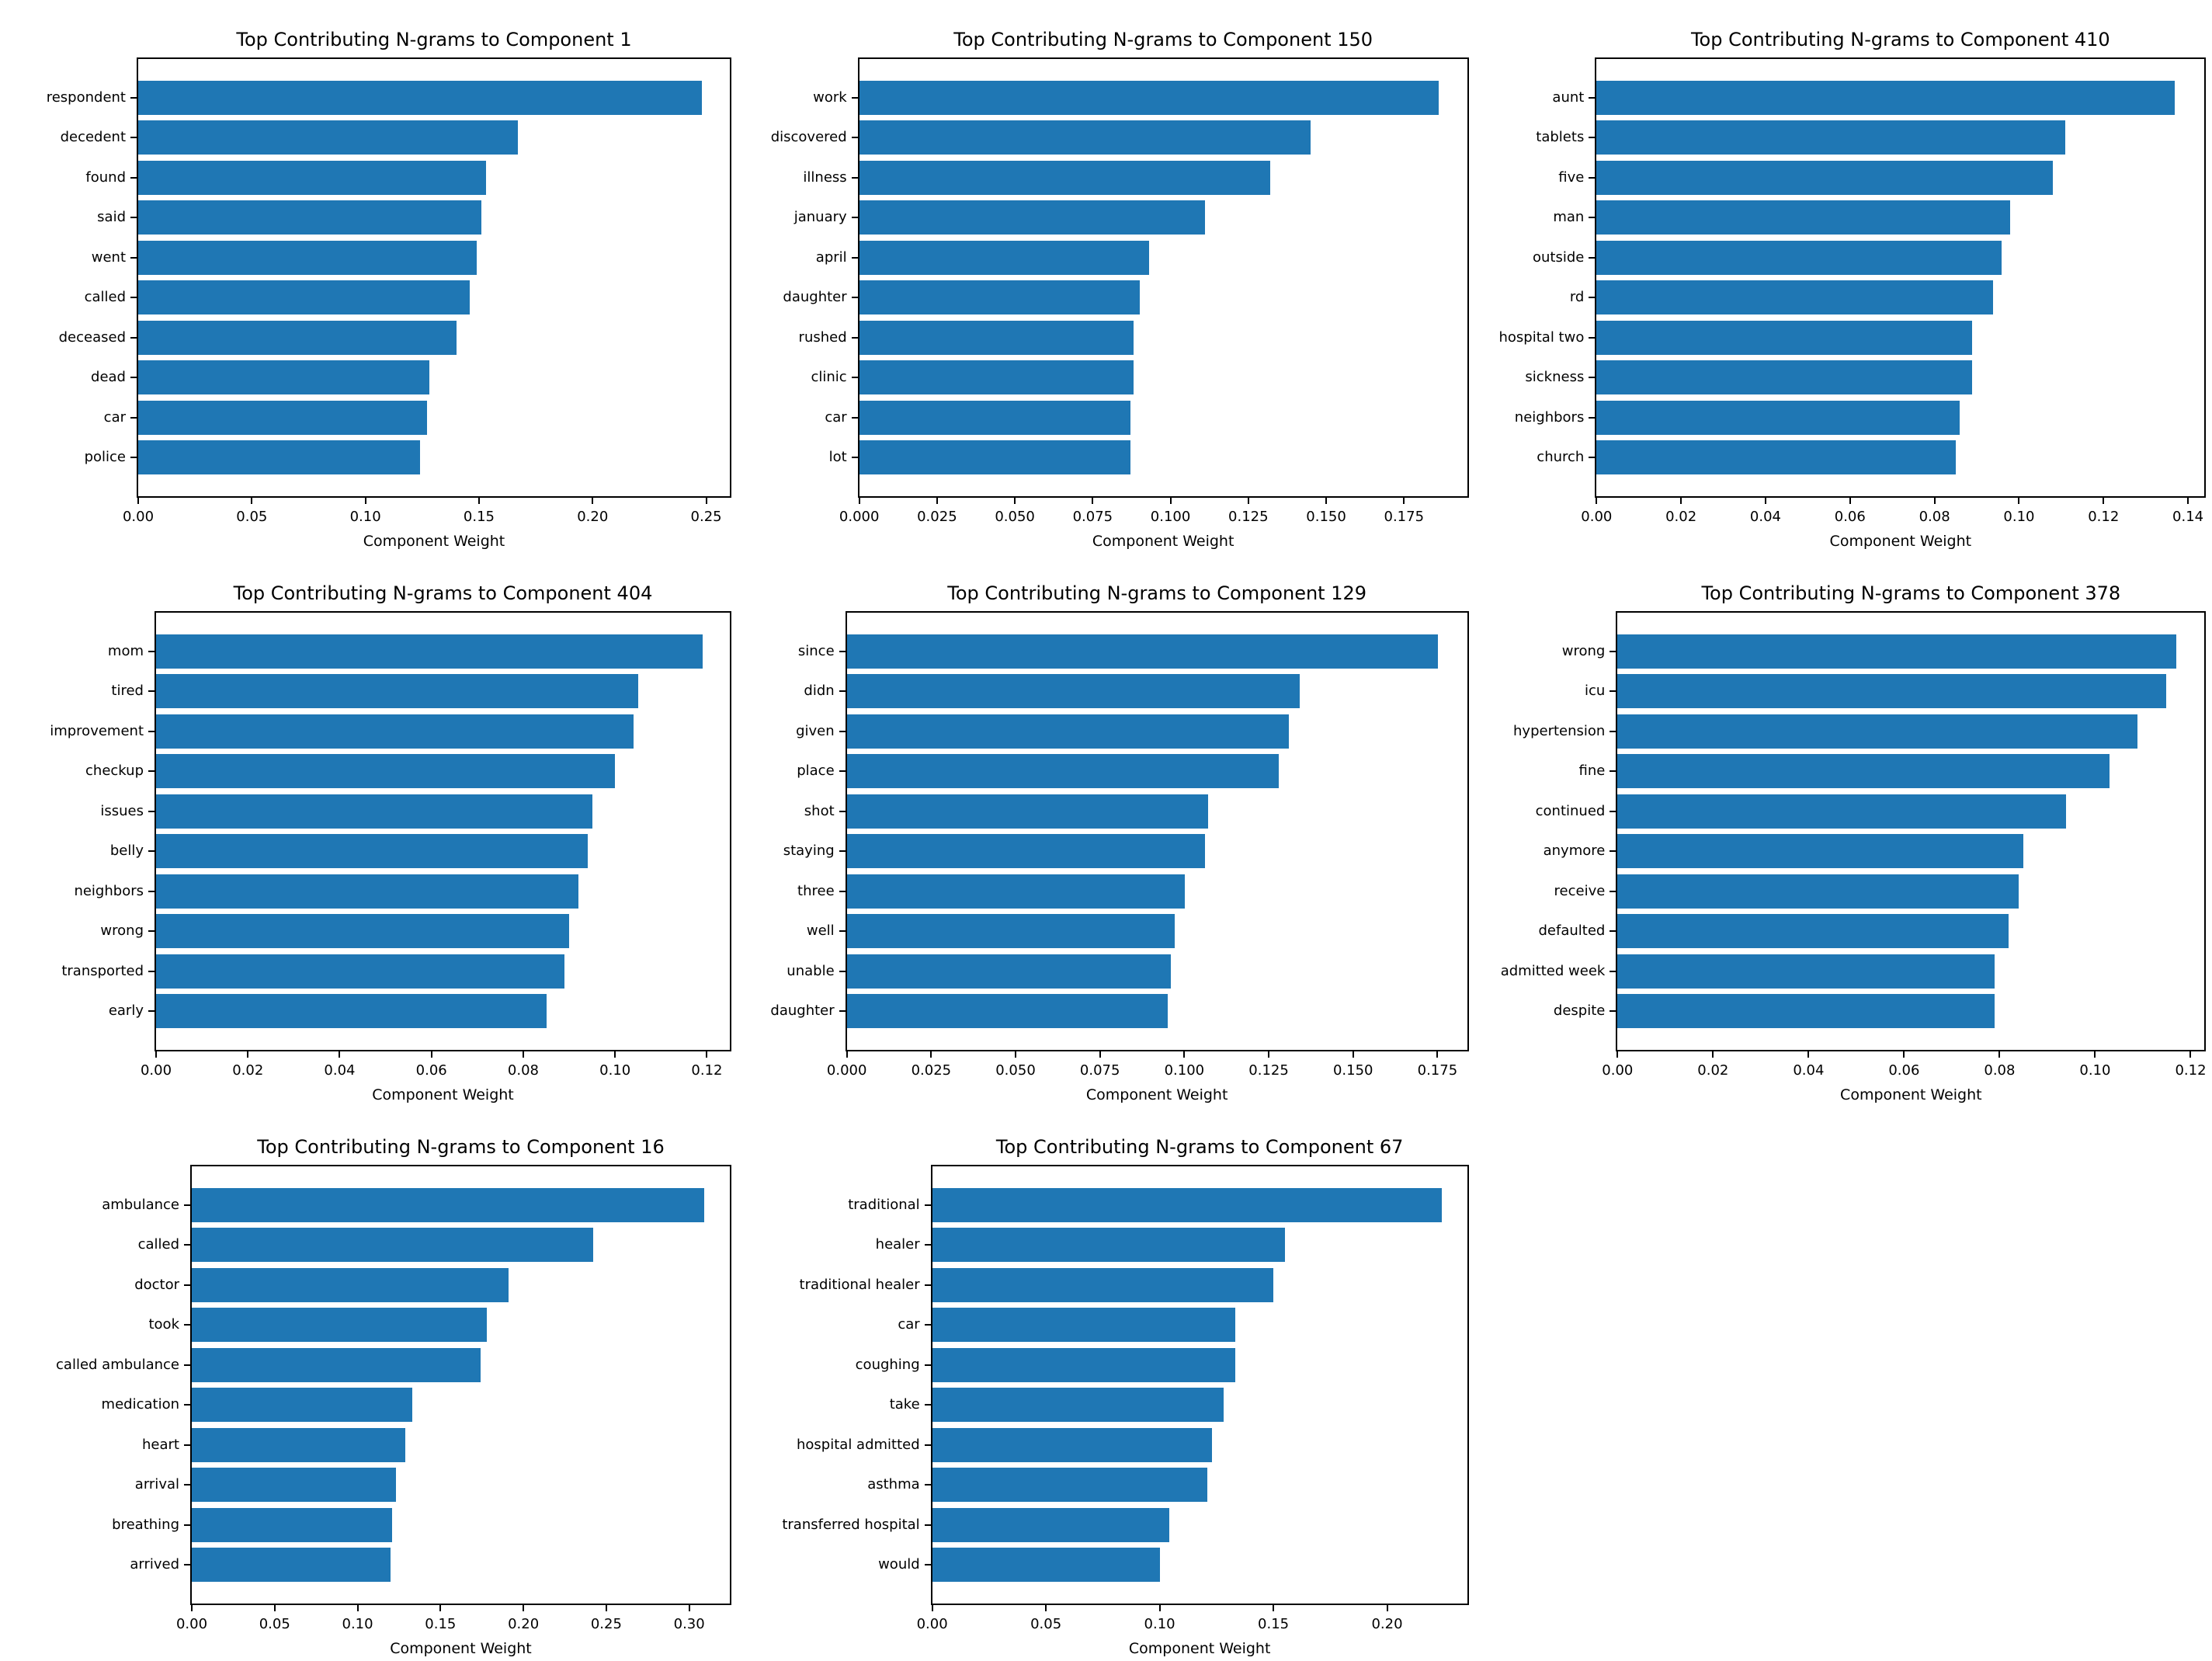 This screenshot has height=1661, width=2212. Describe the element at coordinates (304, 297) in the screenshot. I see `bar-called` at that location.